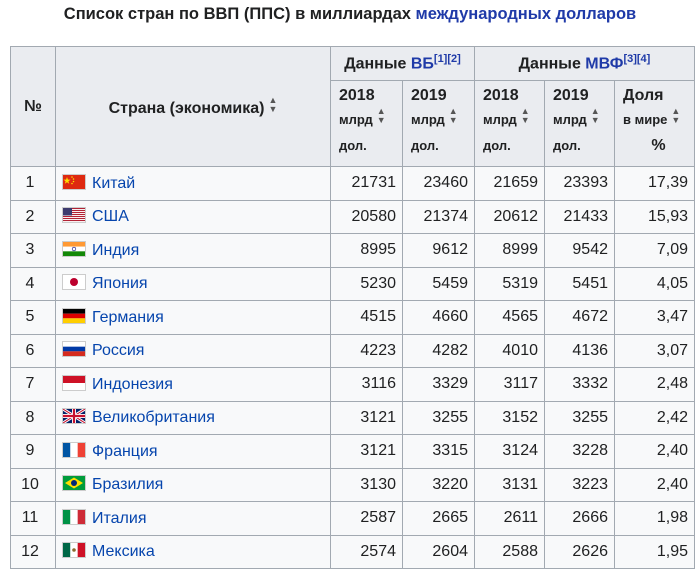 The height and width of the screenshot is (569, 700). Describe the element at coordinates (193, 283) in the screenshot. I see `country-cell: Япония` at that location.